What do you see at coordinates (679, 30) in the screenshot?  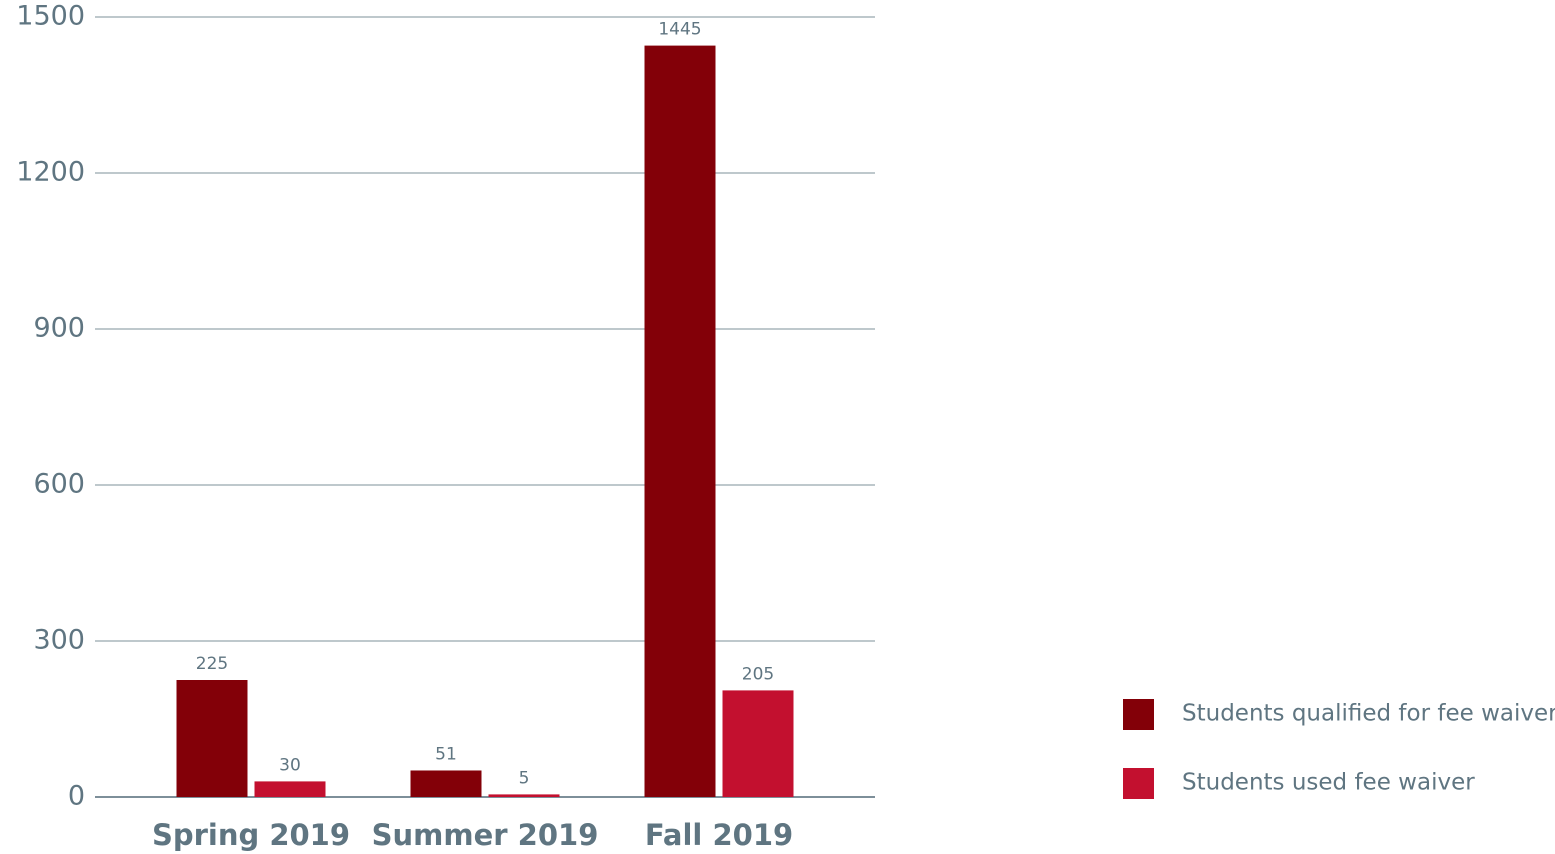 I see `value-label: 1445` at bounding box center [679, 30].